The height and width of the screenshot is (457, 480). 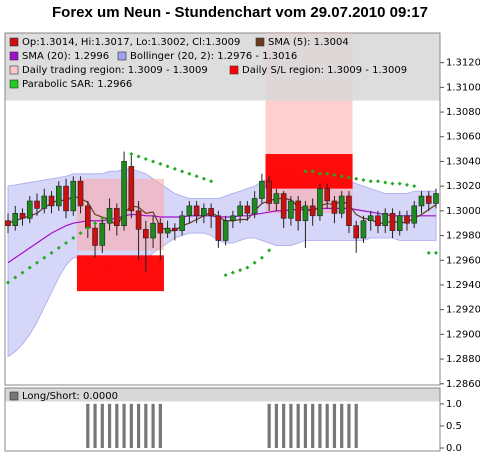 What do you see at coordinates (70, 396) in the screenshot?
I see `indicator-label: Long/Short: 0.0000` at bounding box center [70, 396].